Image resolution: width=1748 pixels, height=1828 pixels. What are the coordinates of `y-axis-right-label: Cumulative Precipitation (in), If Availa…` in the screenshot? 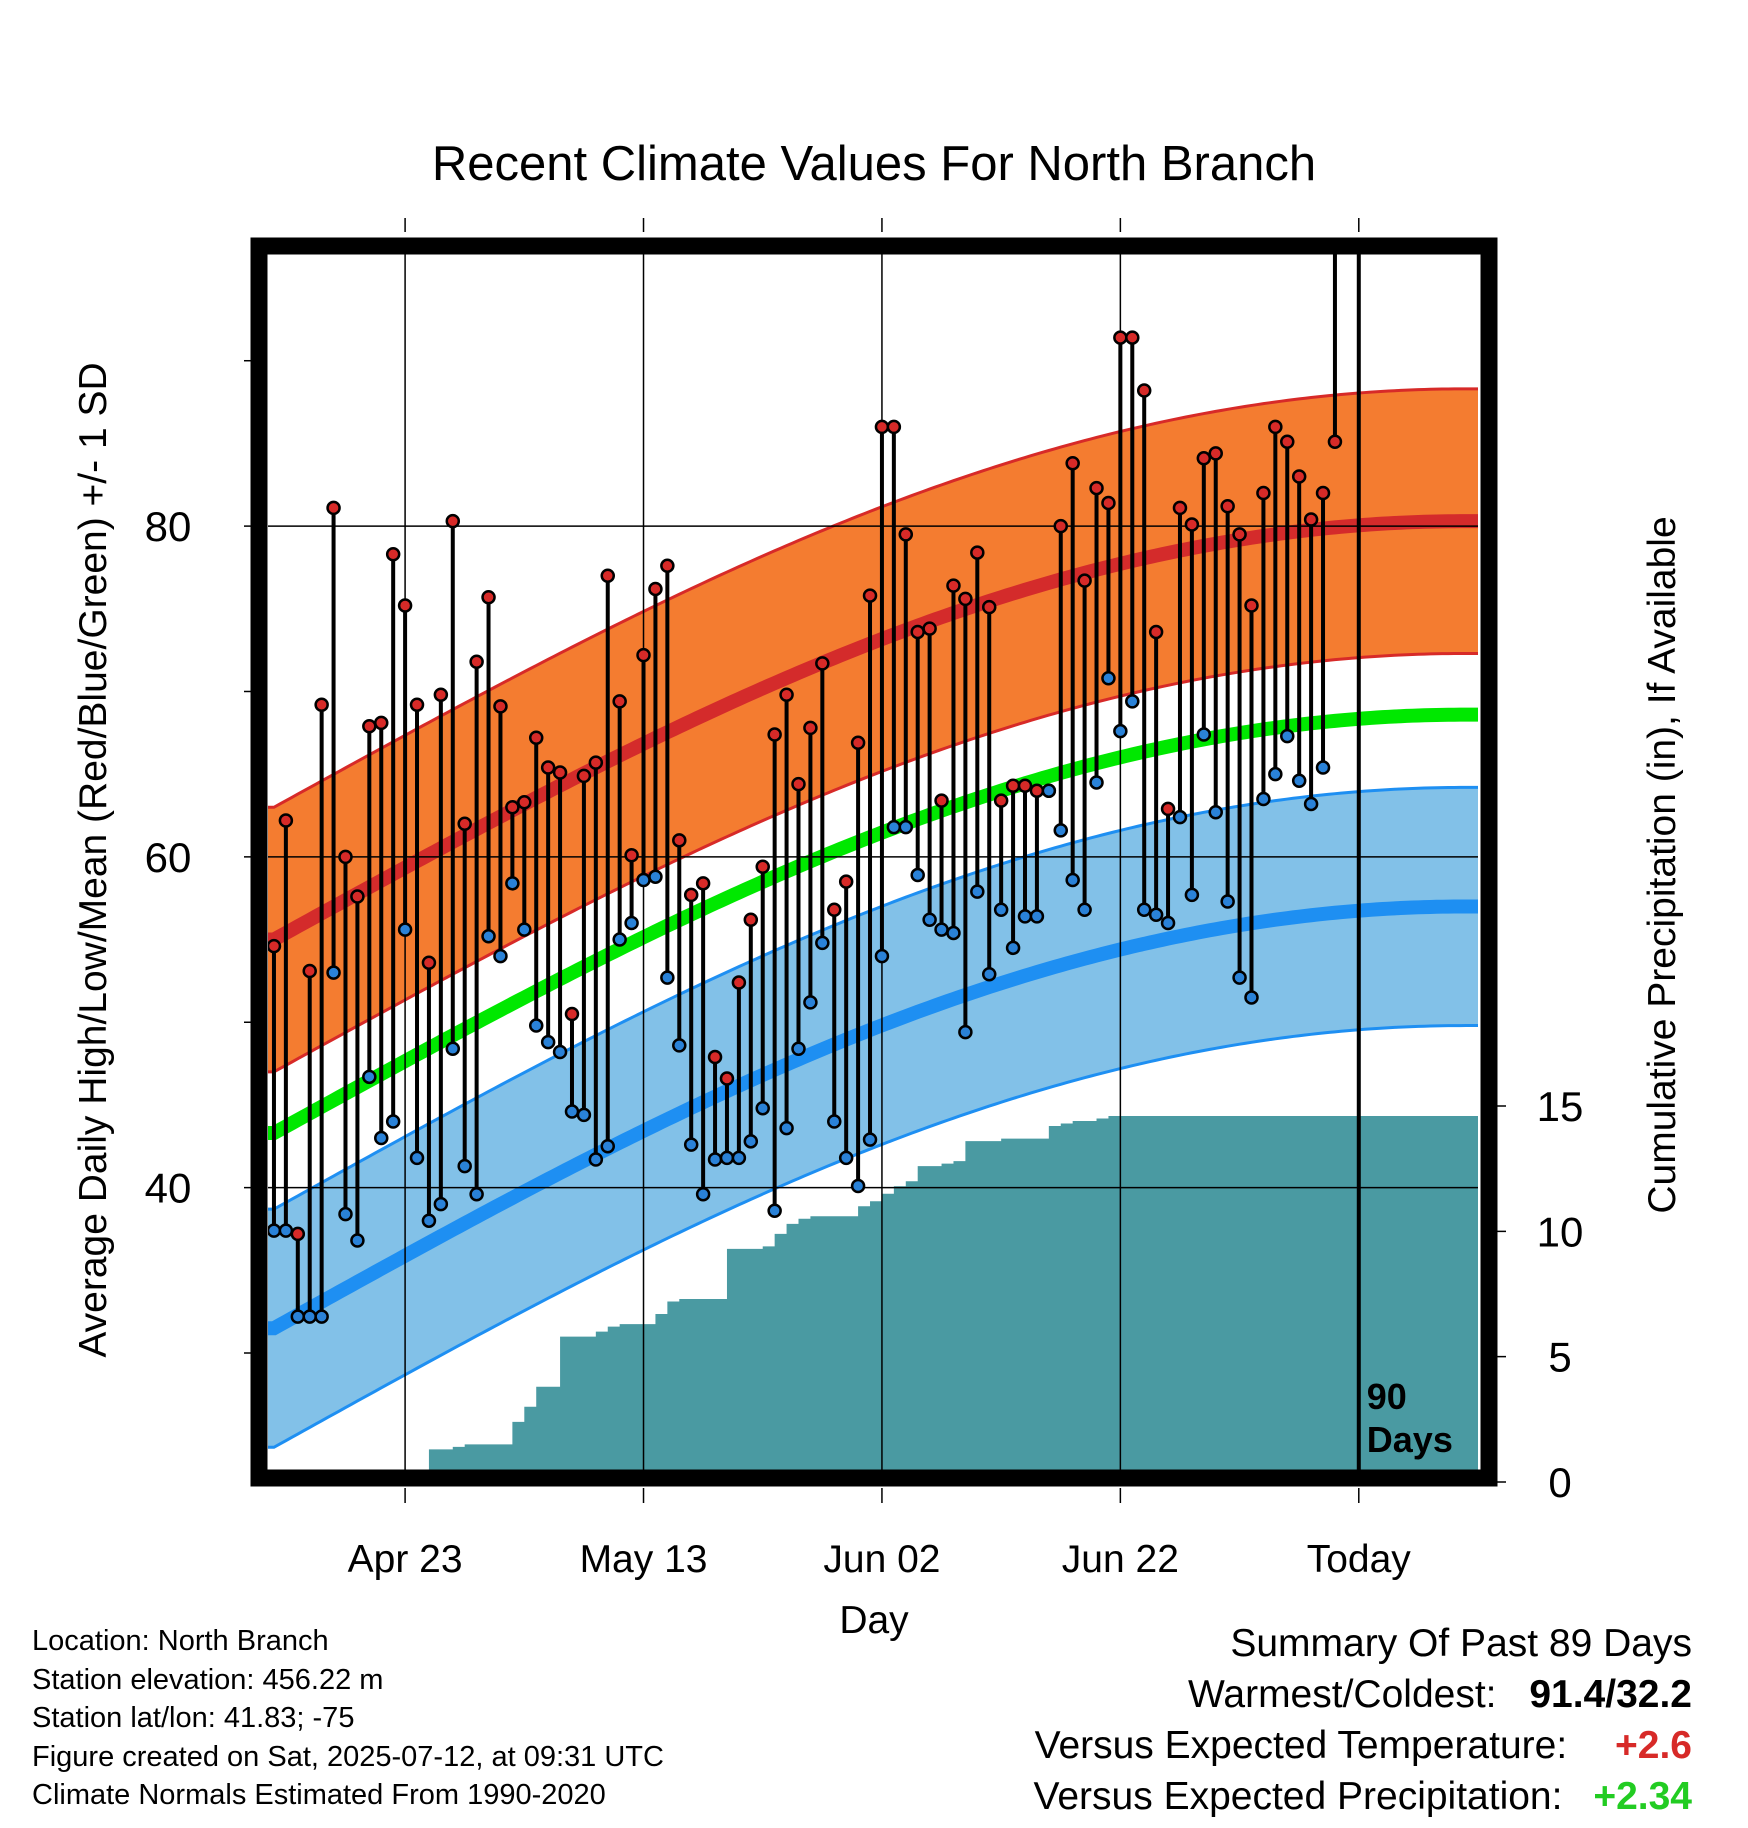 It's located at (1662, 864).